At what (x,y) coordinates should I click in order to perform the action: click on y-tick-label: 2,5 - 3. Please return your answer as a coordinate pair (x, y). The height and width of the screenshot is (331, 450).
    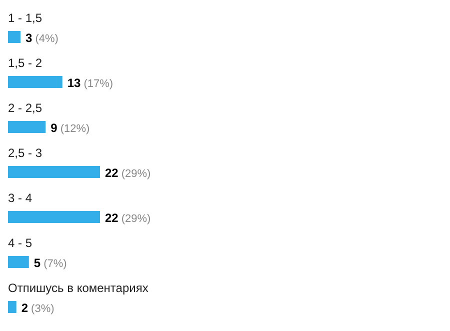
    Looking at the image, I should click on (25, 153).